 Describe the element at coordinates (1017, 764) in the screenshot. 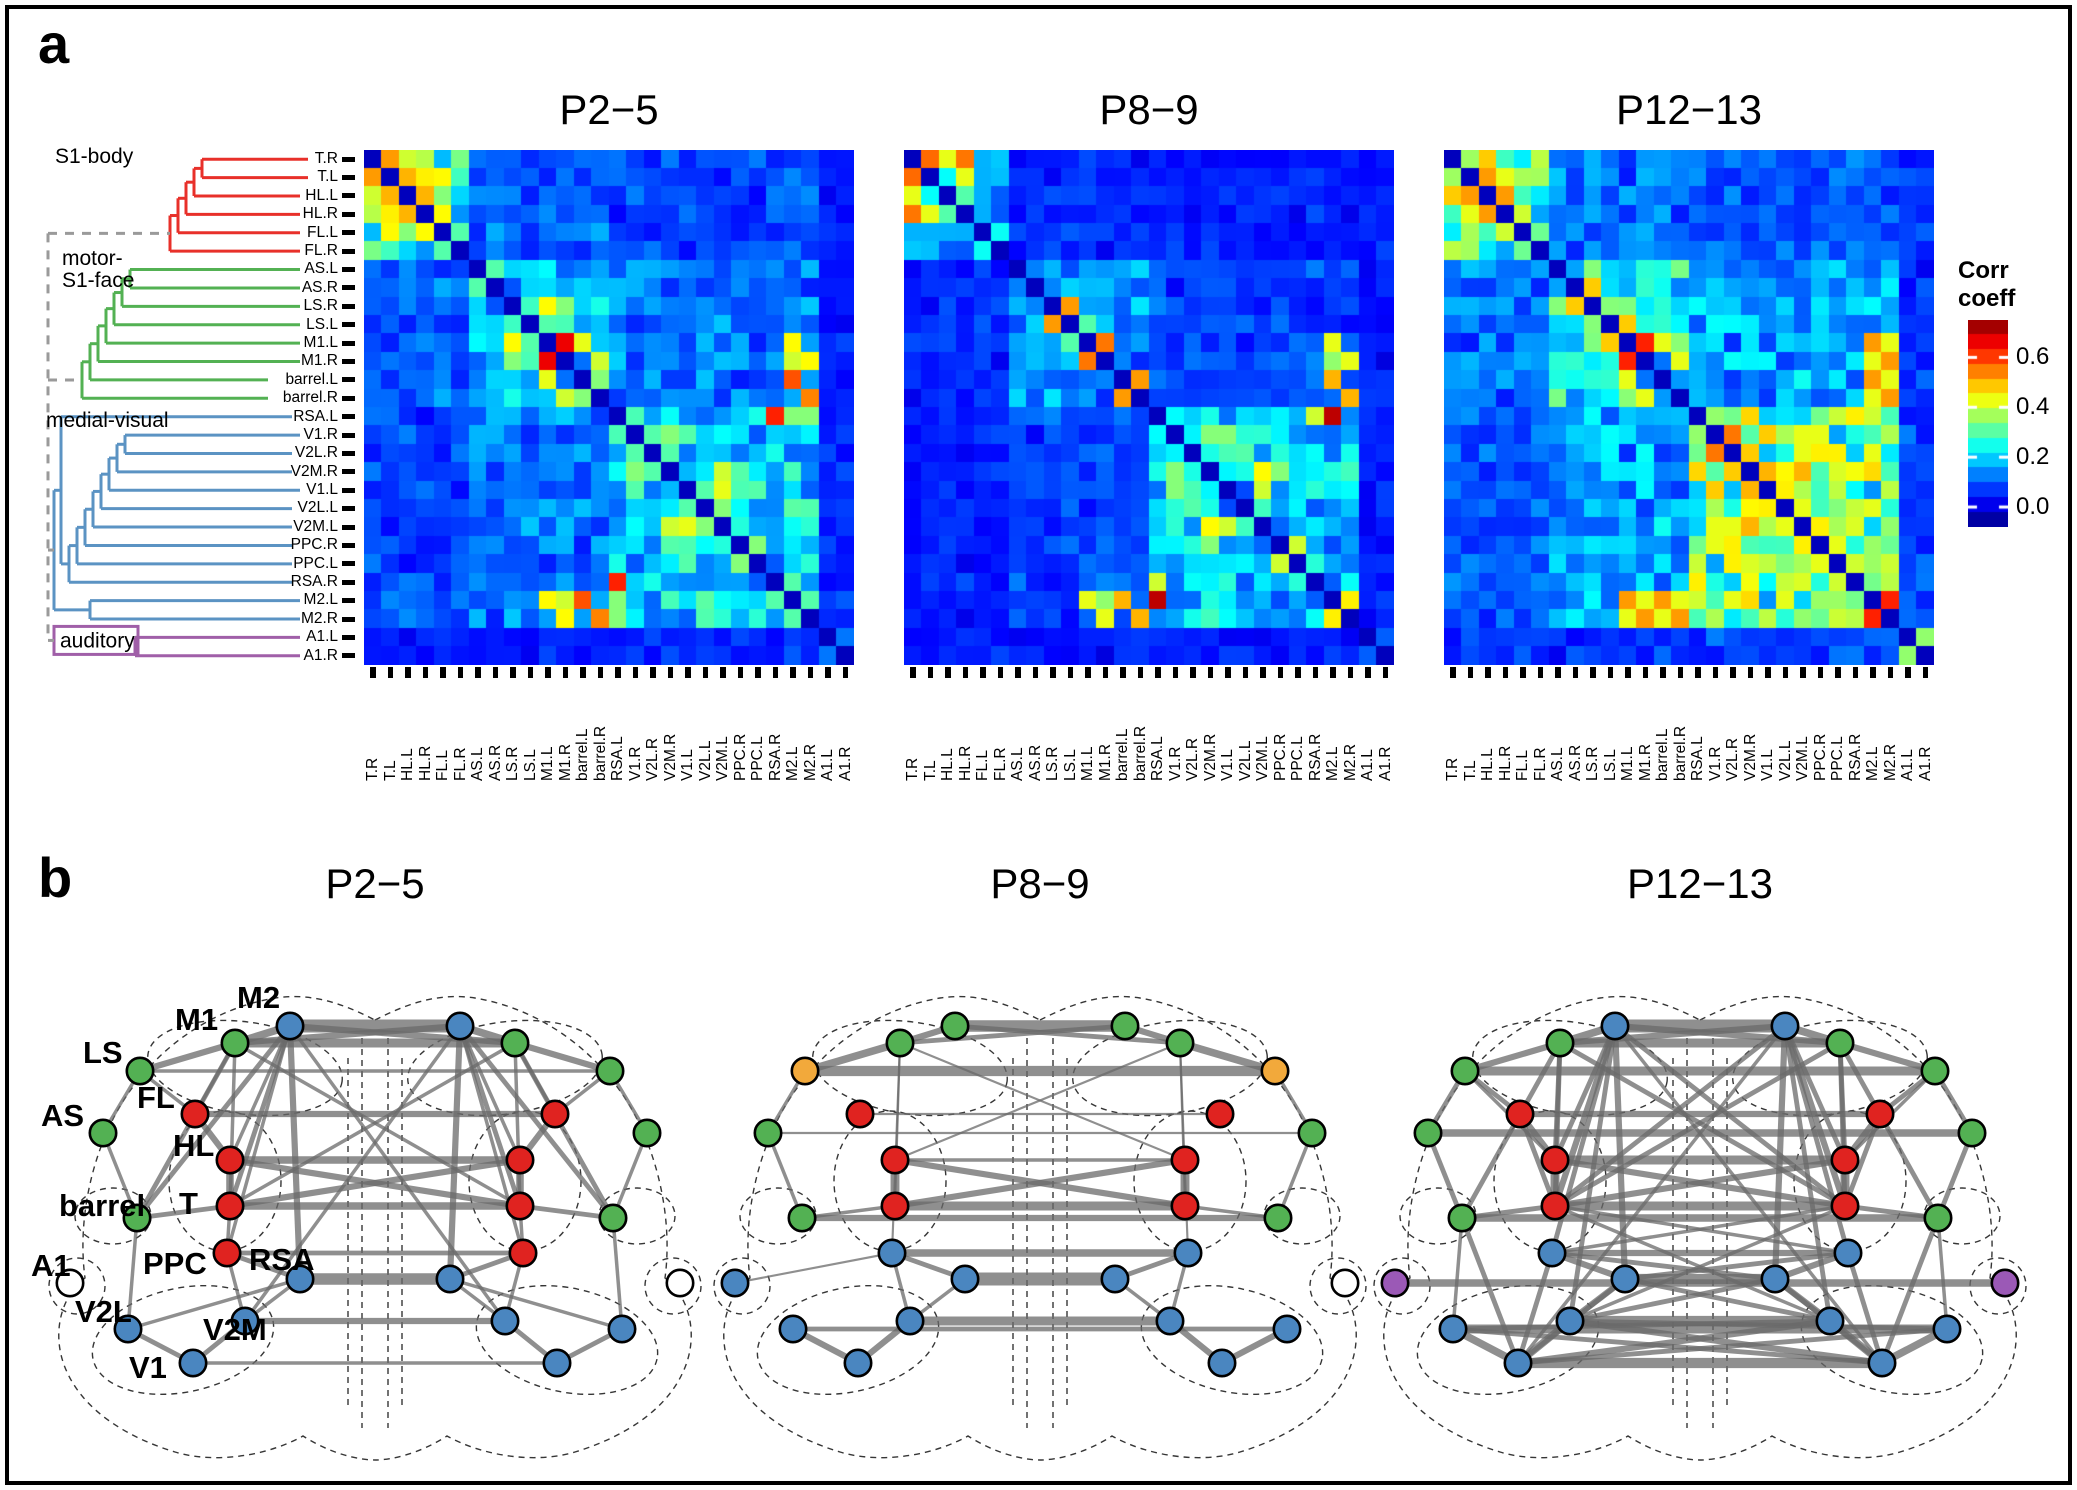

I see `column-label: AS.L` at that location.